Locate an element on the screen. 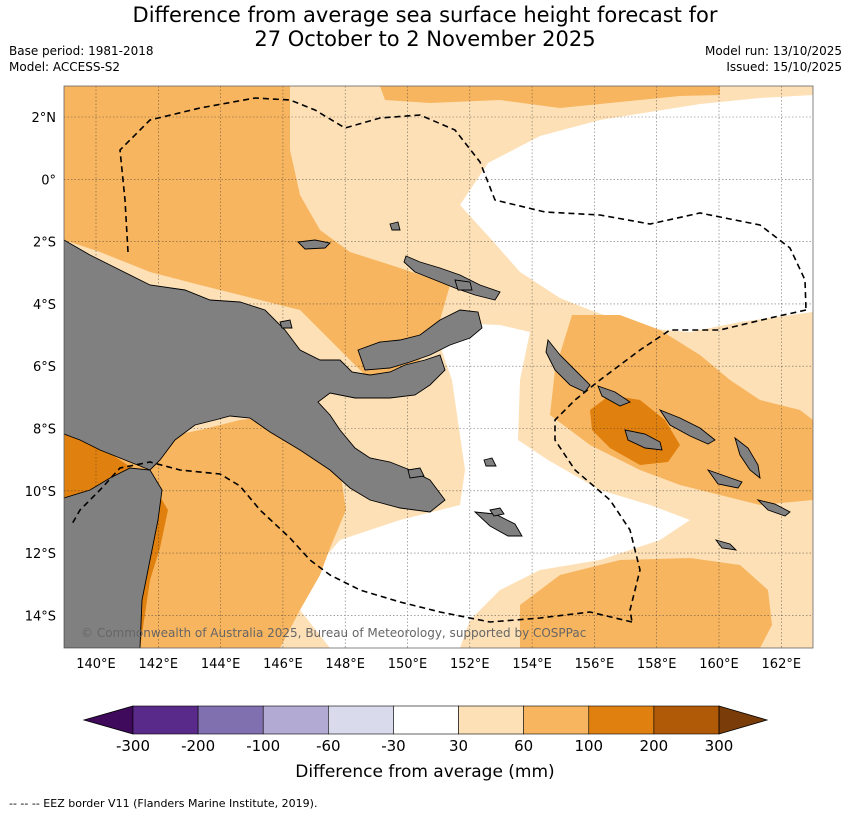 The width and height of the screenshot is (850, 816). colorbar-tick-label: 300 is located at coordinates (719, 746).